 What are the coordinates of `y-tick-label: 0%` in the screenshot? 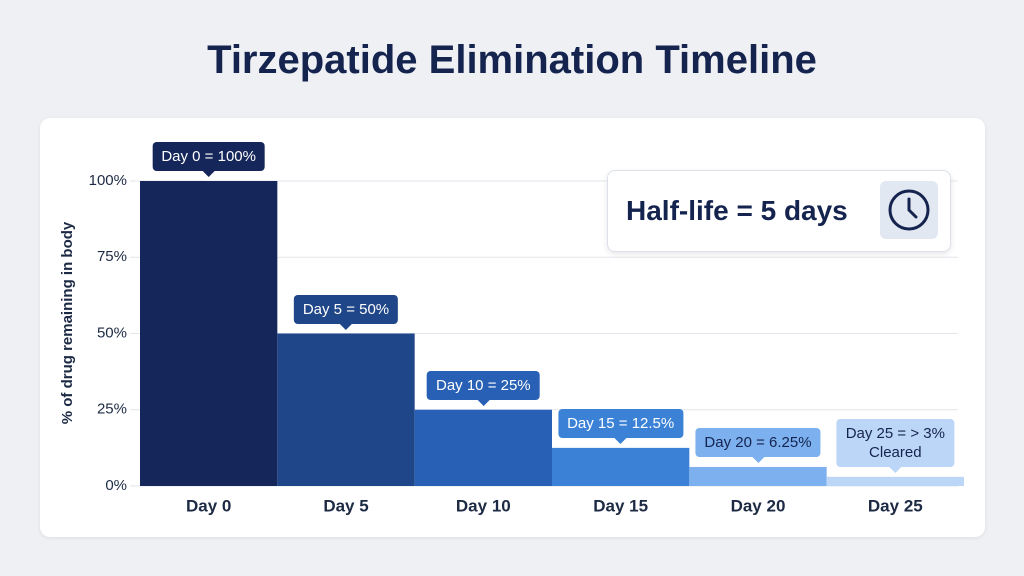 It's located at (116, 485).